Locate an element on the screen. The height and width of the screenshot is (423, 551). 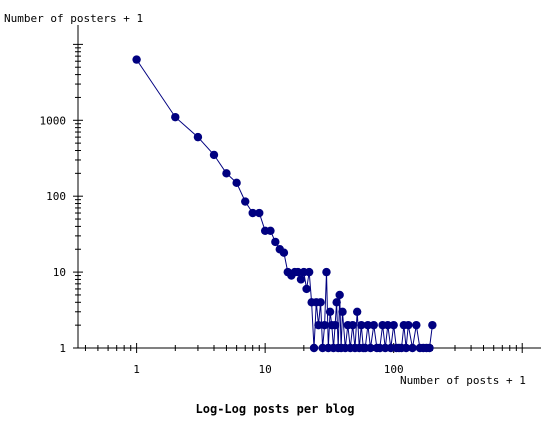
y-tick-label: 10 is located at coordinates (59, 272).